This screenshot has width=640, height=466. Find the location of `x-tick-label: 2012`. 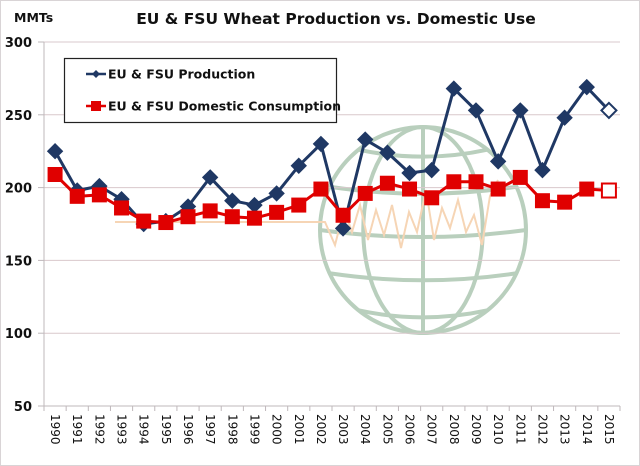

x-tick-label: 2012 is located at coordinates (542, 429).